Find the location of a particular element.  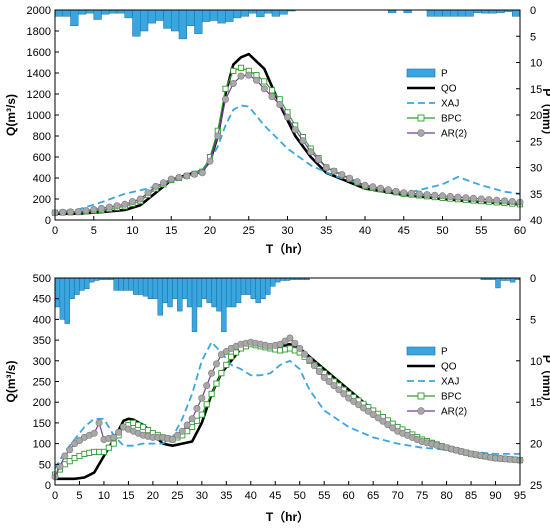

top-chart-y-tick-label: 1000 is located at coordinates (39, 116).